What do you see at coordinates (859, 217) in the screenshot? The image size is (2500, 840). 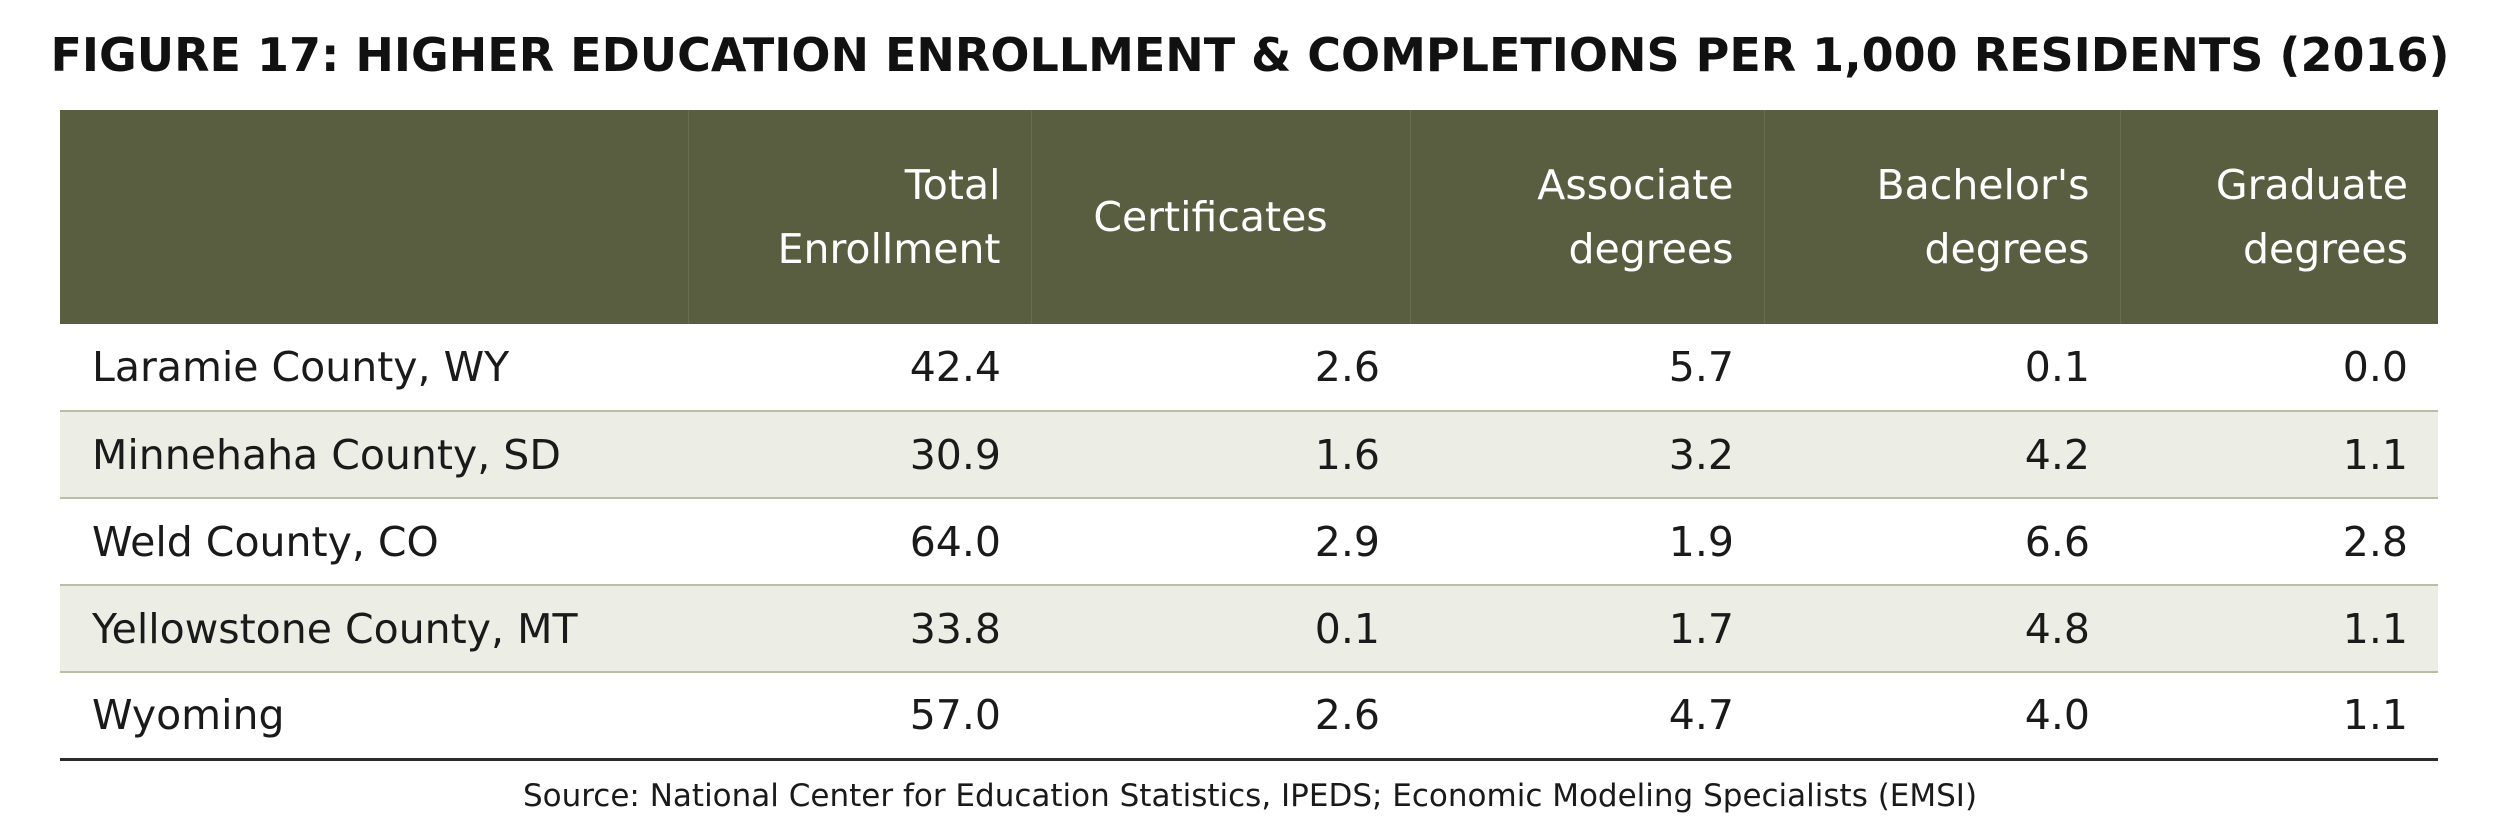 I see `header-cell-total-enrollment: Total Enrollment` at bounding box center [859, 217].